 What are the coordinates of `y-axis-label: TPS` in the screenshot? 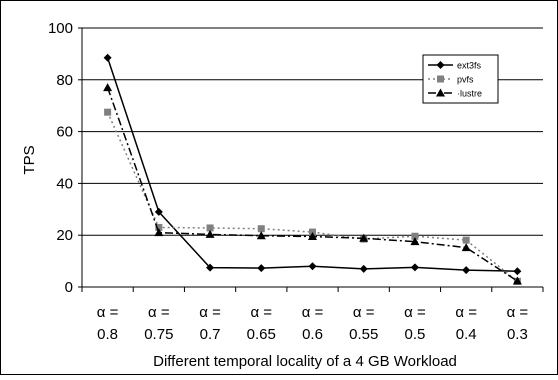 It's located at (29, 159).